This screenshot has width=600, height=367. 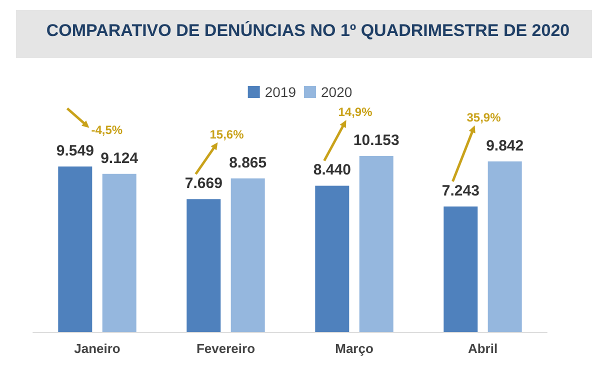 I want to click on data-label: 9.842, so click(x=505, y=145).